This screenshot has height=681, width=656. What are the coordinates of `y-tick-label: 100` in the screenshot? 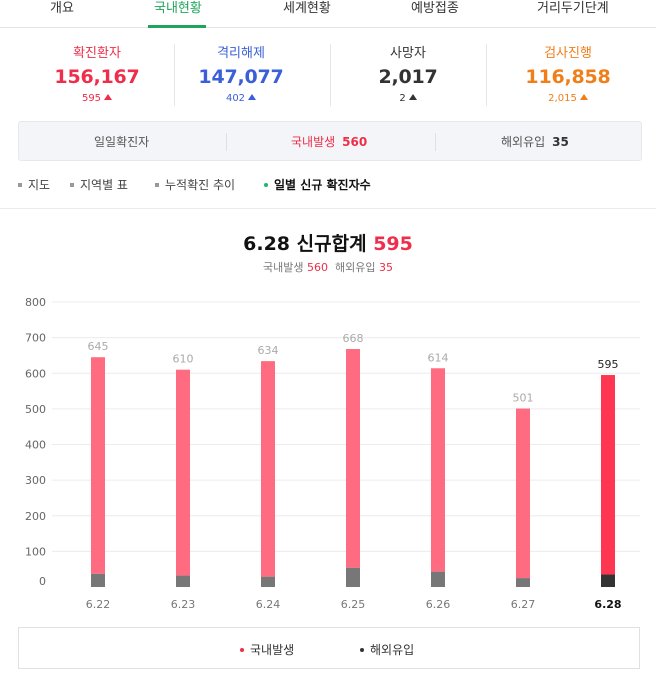 It's located at (35, 551).